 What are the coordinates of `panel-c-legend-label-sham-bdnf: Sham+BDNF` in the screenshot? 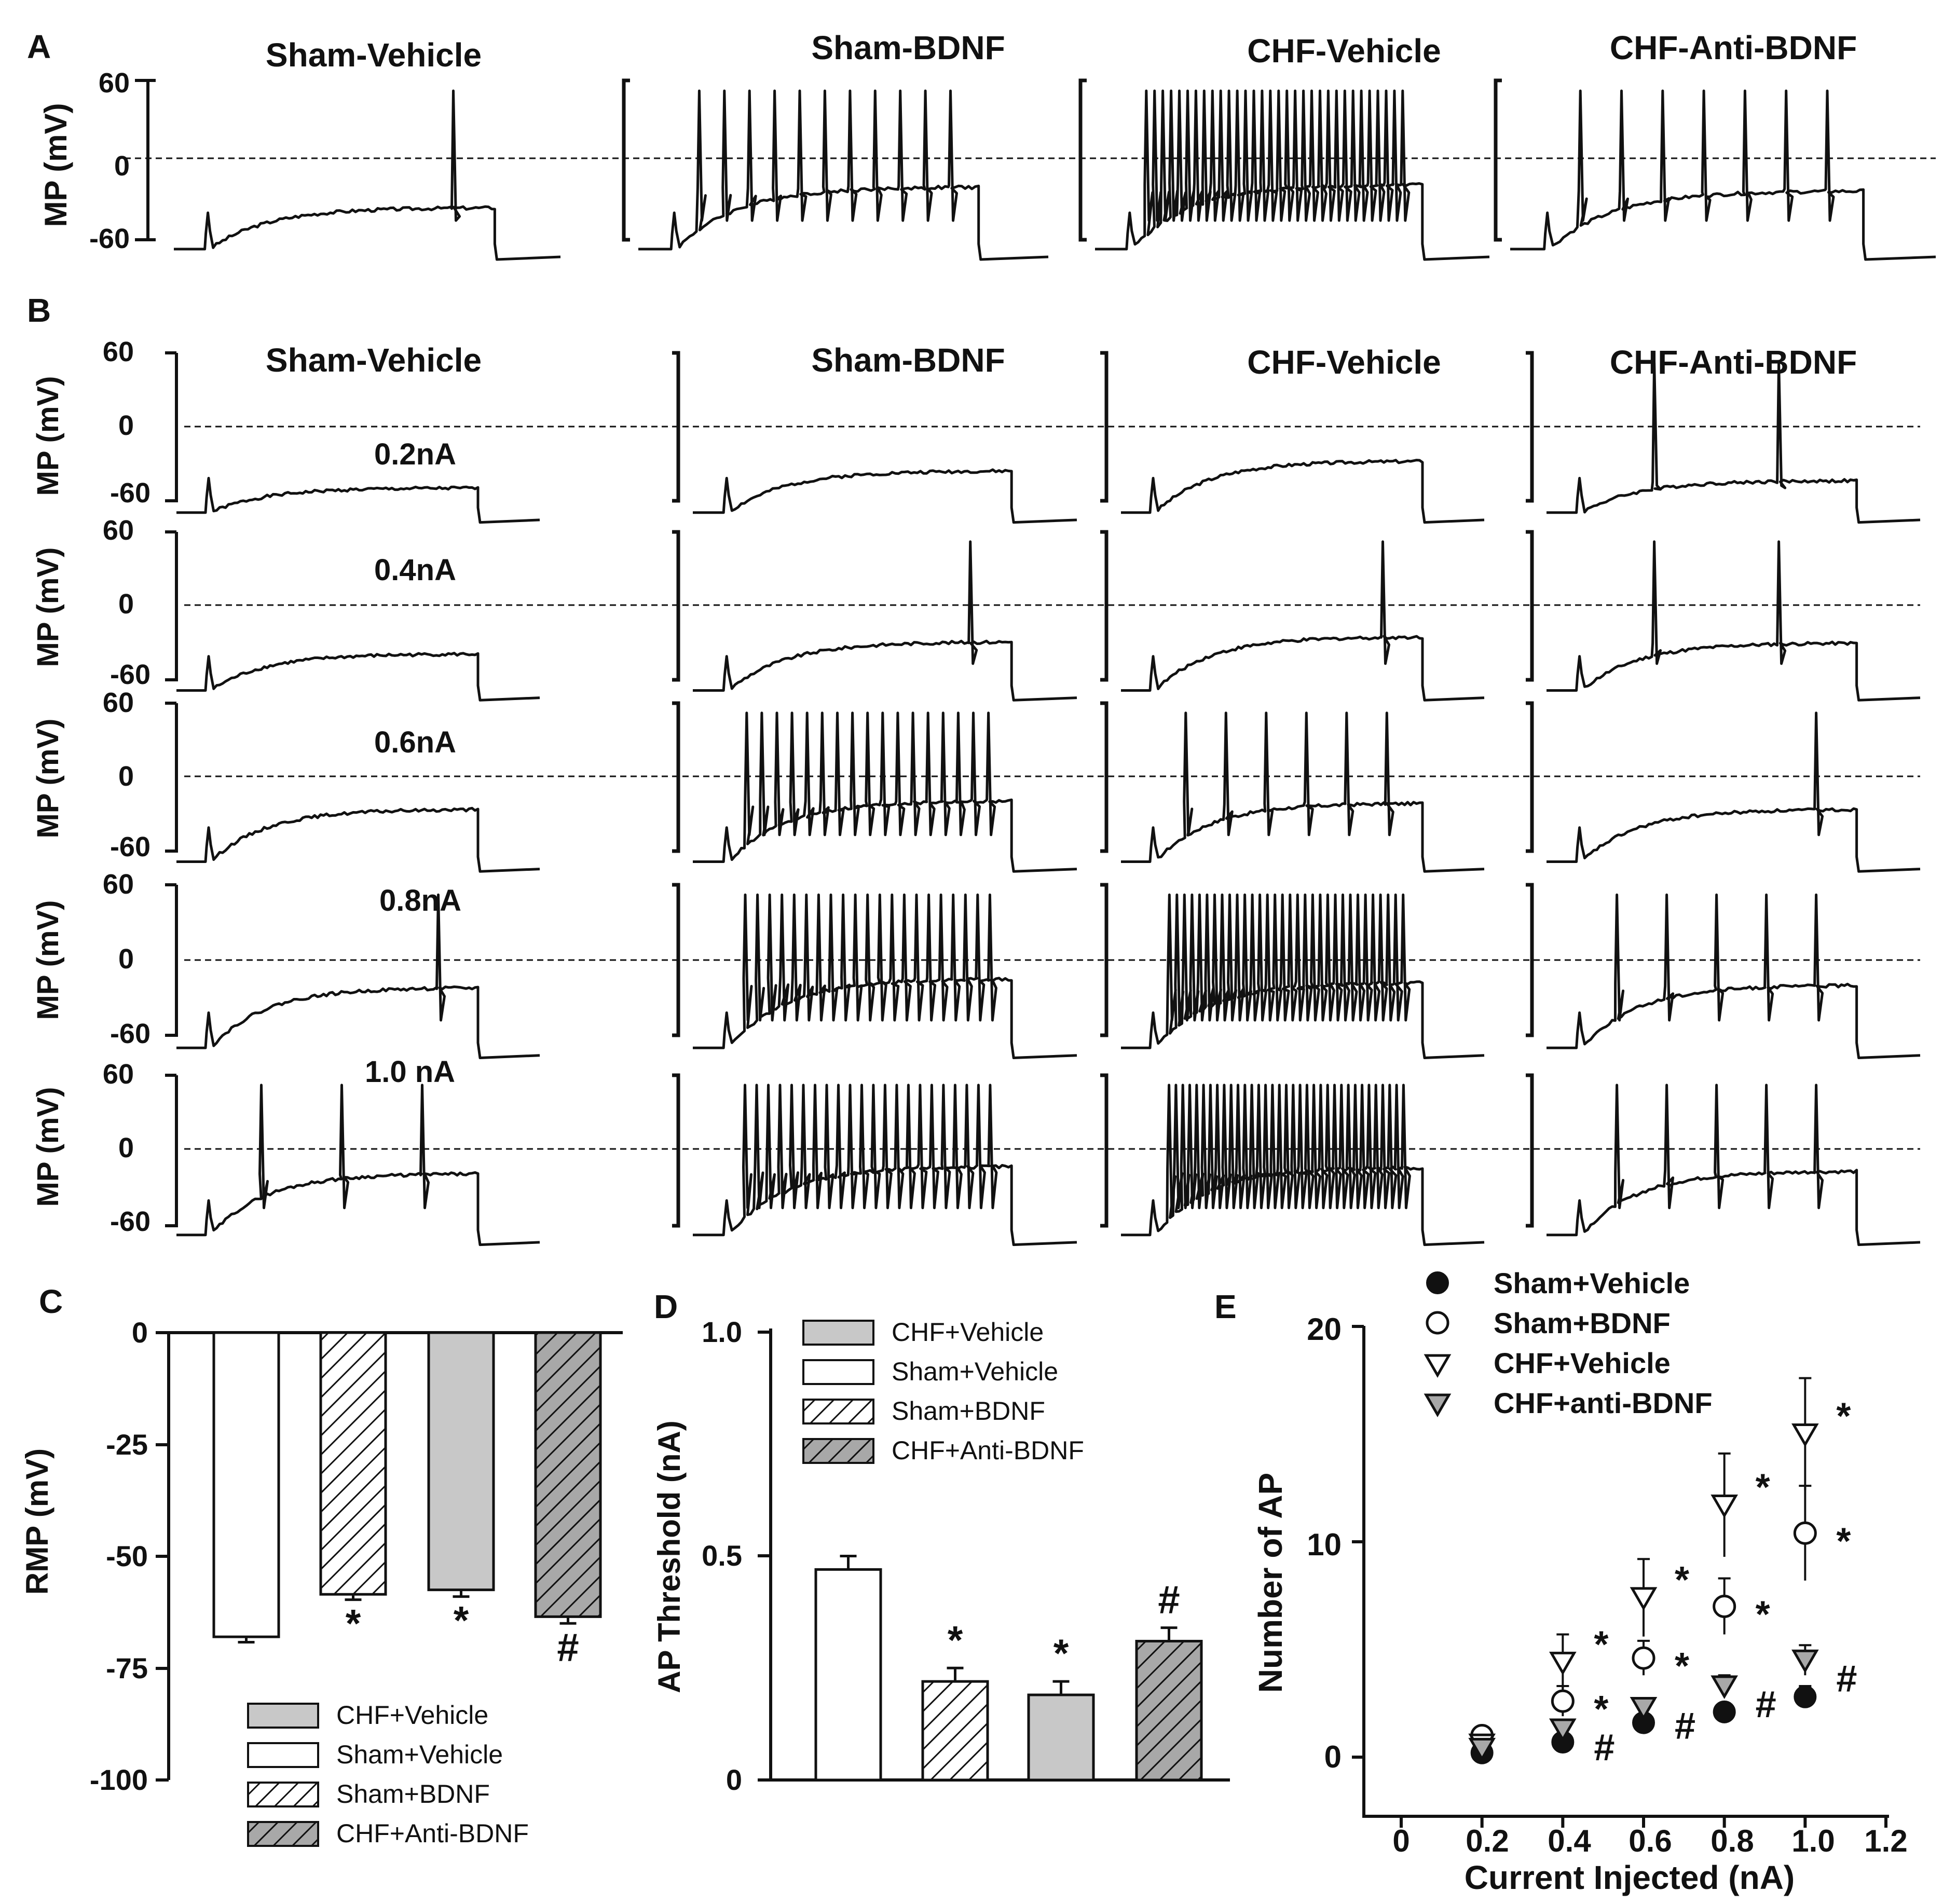 It's located at (413, 1794).